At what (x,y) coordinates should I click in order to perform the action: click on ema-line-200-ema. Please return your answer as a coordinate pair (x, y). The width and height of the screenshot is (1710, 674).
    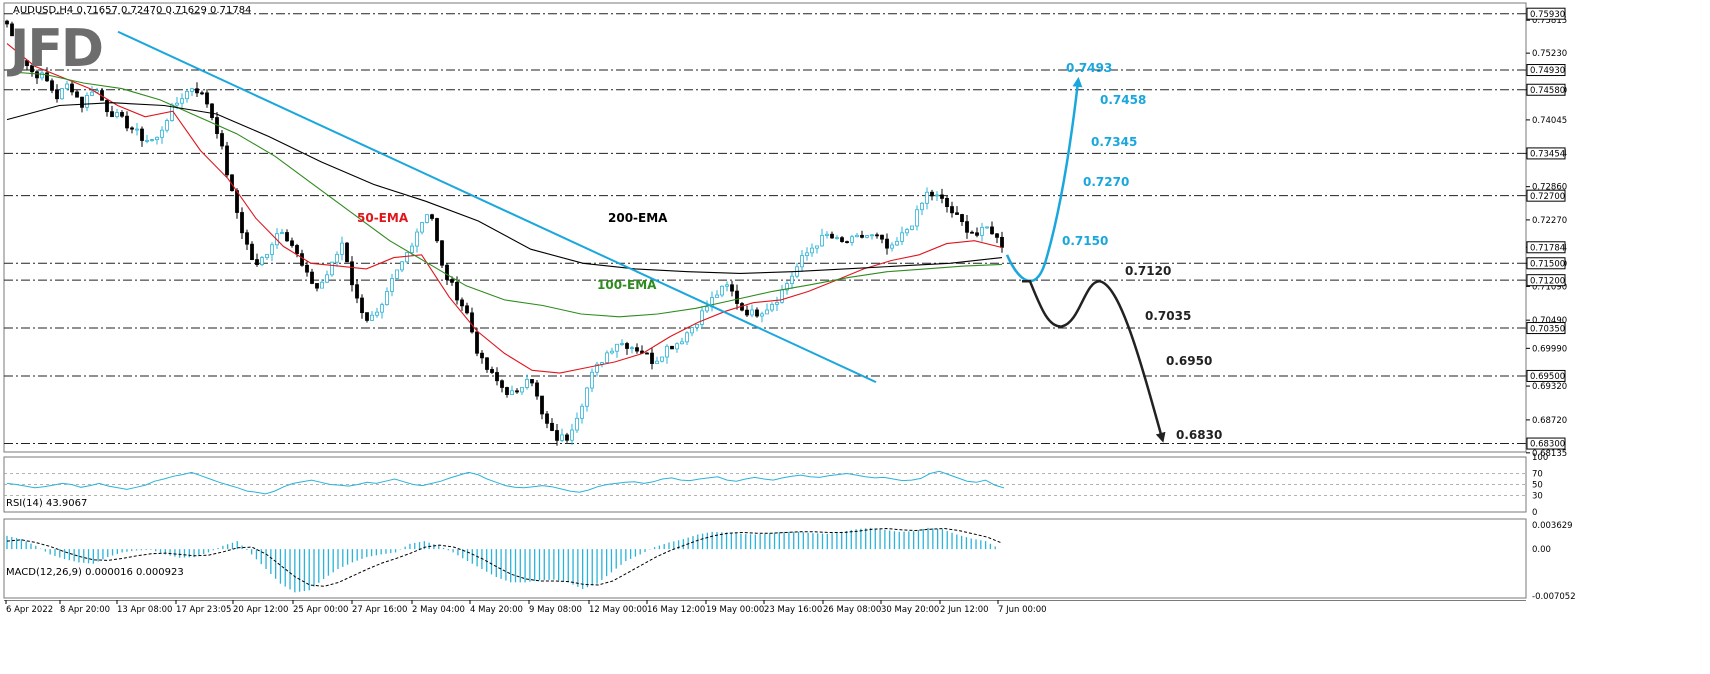
    Looking at the image, I should click on (504, 188).